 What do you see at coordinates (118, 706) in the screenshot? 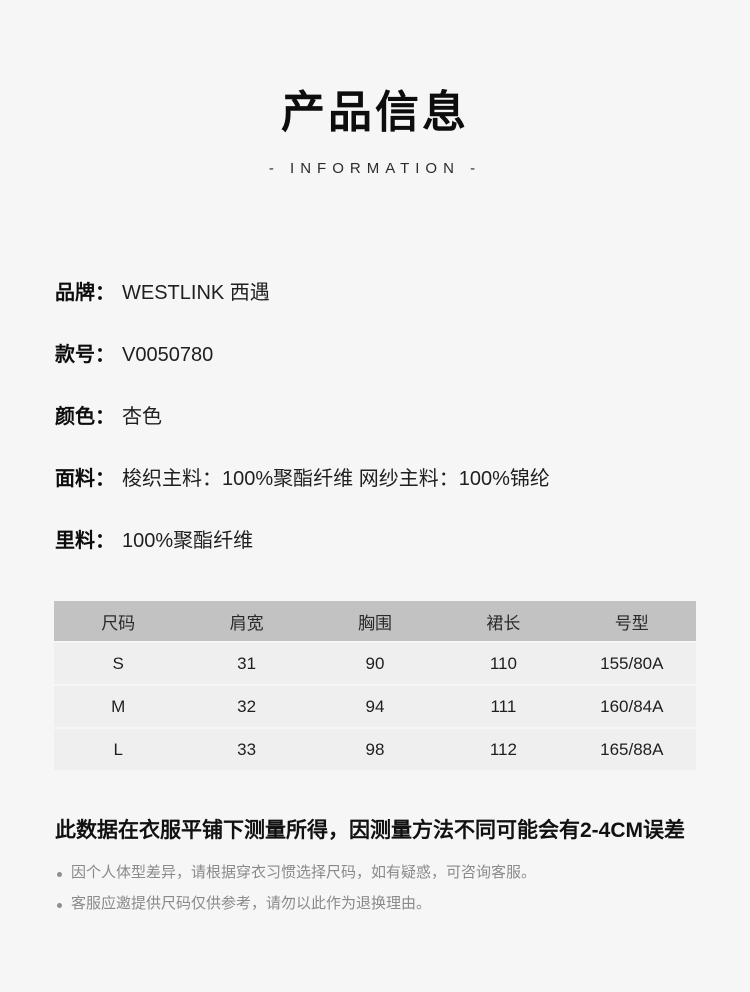
I see `table-cell: M` at bounding box center [118, 706].